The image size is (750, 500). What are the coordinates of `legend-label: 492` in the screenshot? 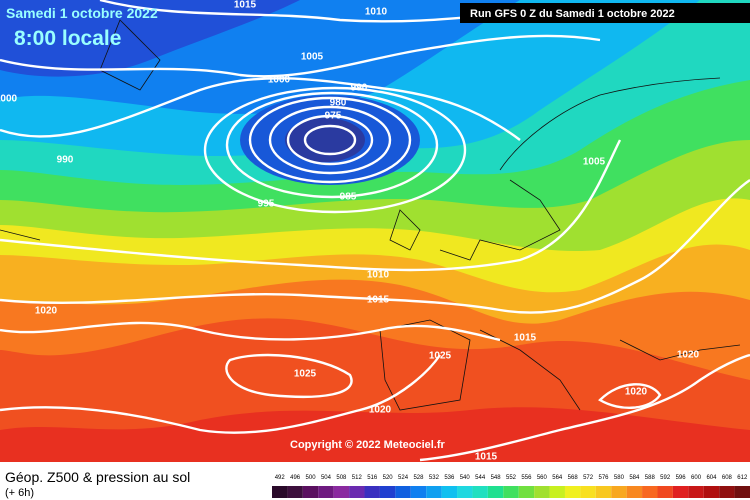 It's located at (280, 478).